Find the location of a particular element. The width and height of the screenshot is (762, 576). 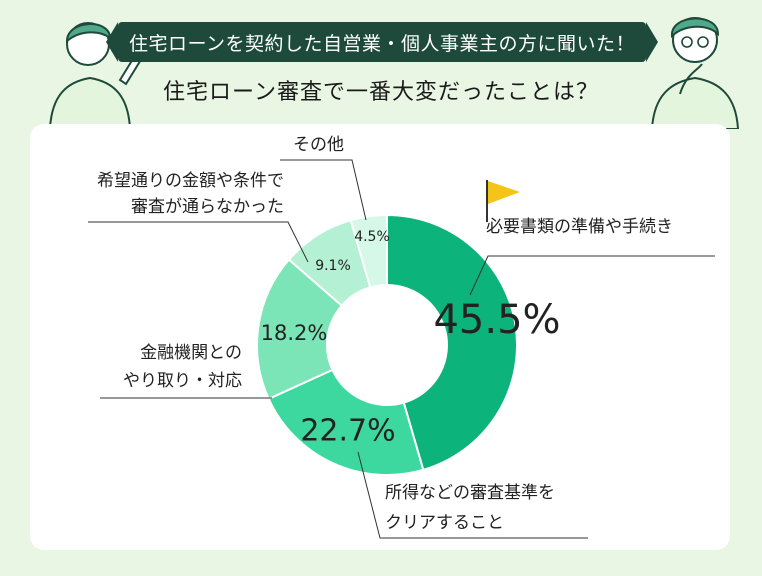

flag-icon is located at coordinates (503, 201).